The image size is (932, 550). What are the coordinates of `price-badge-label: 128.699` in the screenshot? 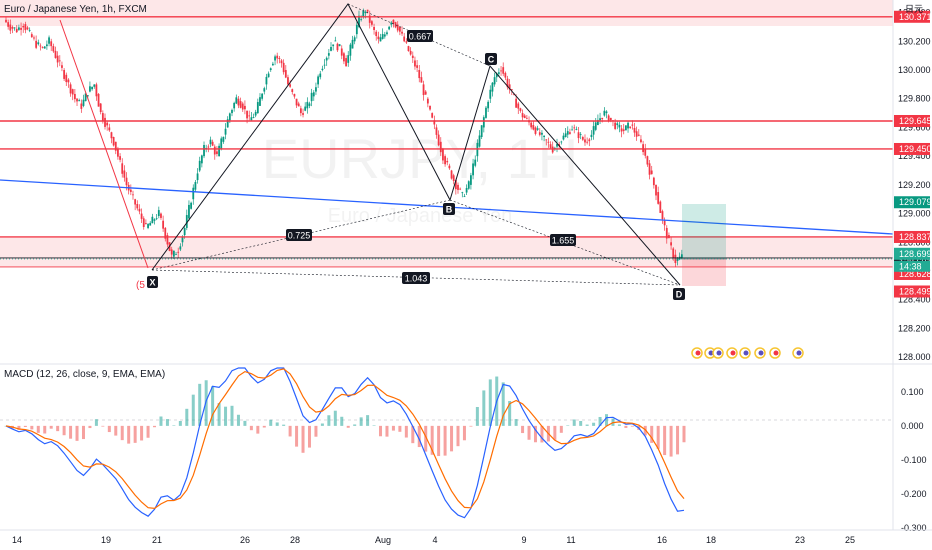 It's located at (915, 254).